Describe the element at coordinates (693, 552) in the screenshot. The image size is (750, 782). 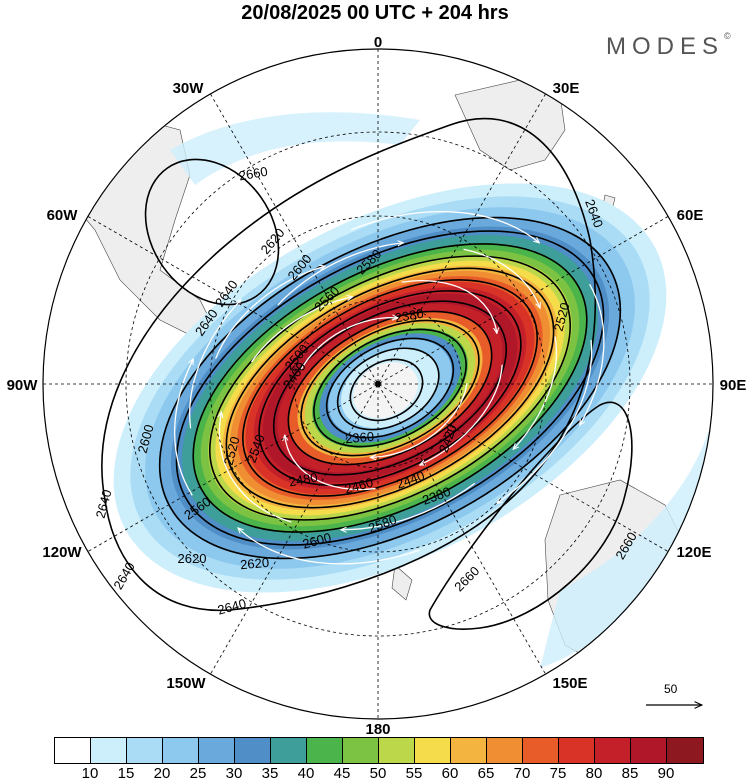
I see `lon-label-120e: 120E` at that location.